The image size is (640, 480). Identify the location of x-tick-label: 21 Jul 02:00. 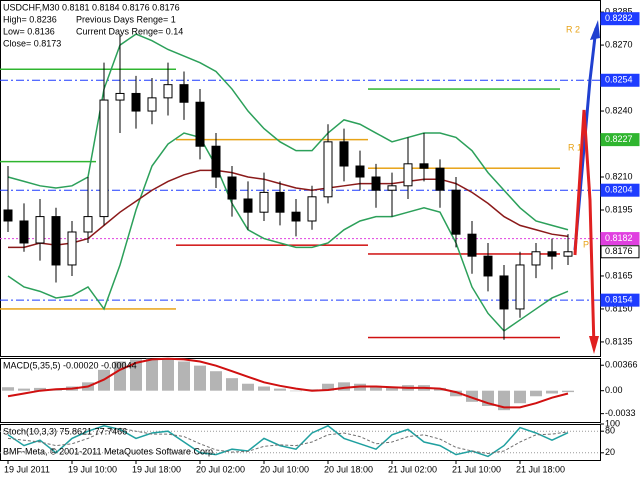
(412, 469).